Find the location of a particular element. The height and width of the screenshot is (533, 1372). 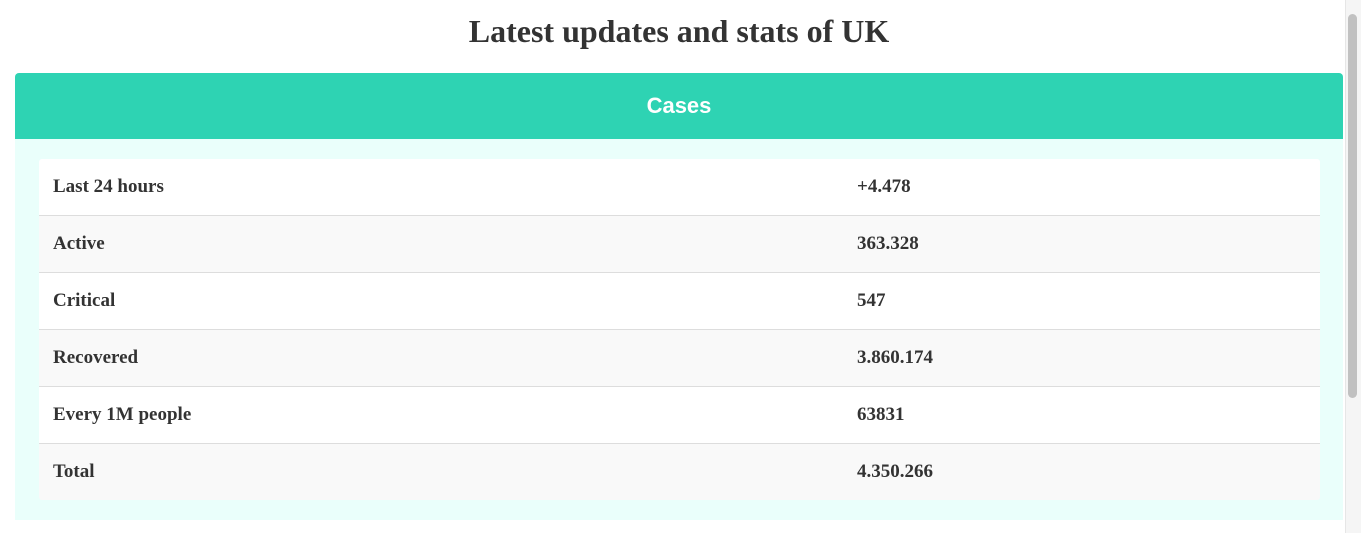

page-title: Latest updates and stats of UK is located at coordinates (679, 31).